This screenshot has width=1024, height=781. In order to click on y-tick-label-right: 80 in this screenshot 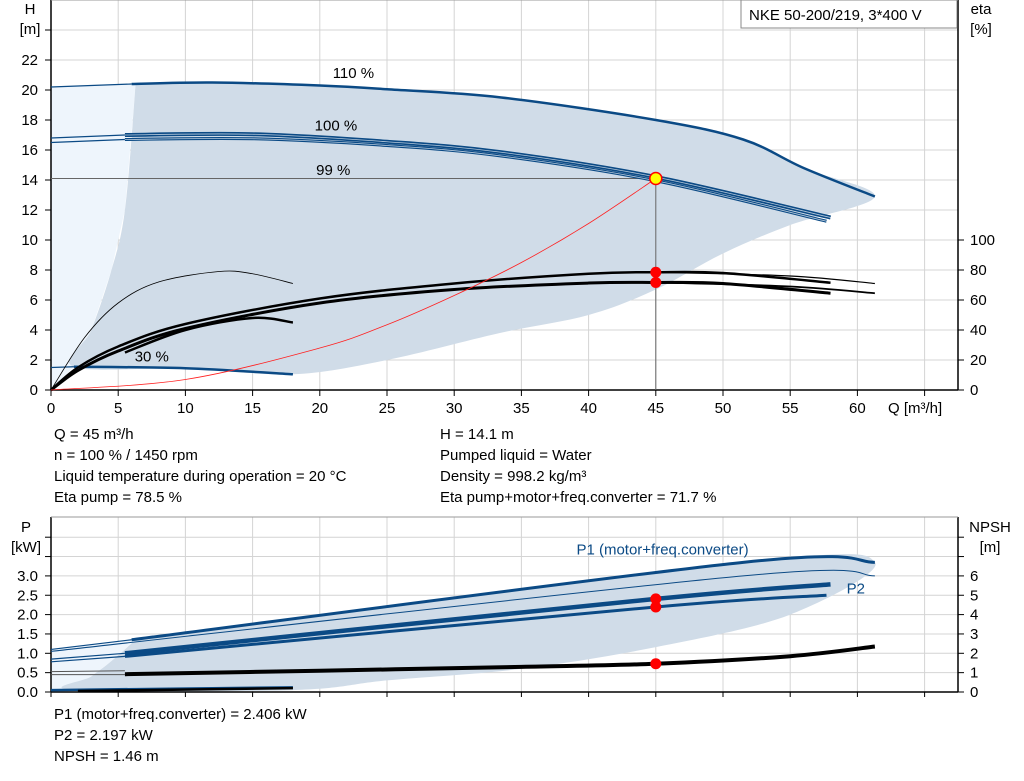, I will do `click(978, 270)`.